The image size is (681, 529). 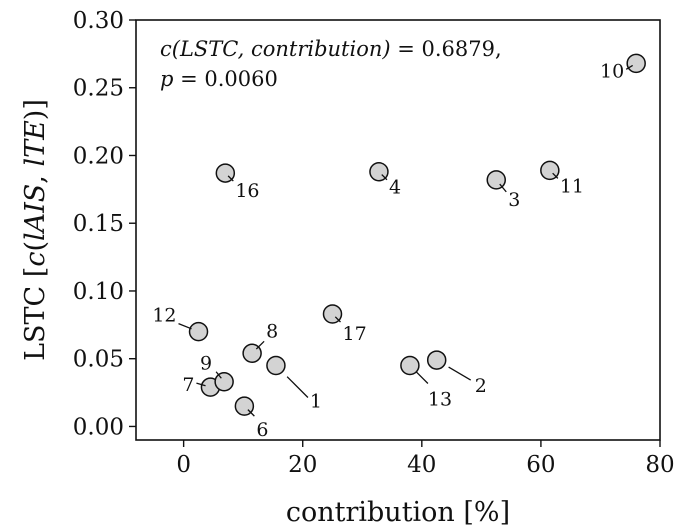 I want to click on y-axis-label: LSTC [c(lAIS, lTE)], so click(x=35, y=230).